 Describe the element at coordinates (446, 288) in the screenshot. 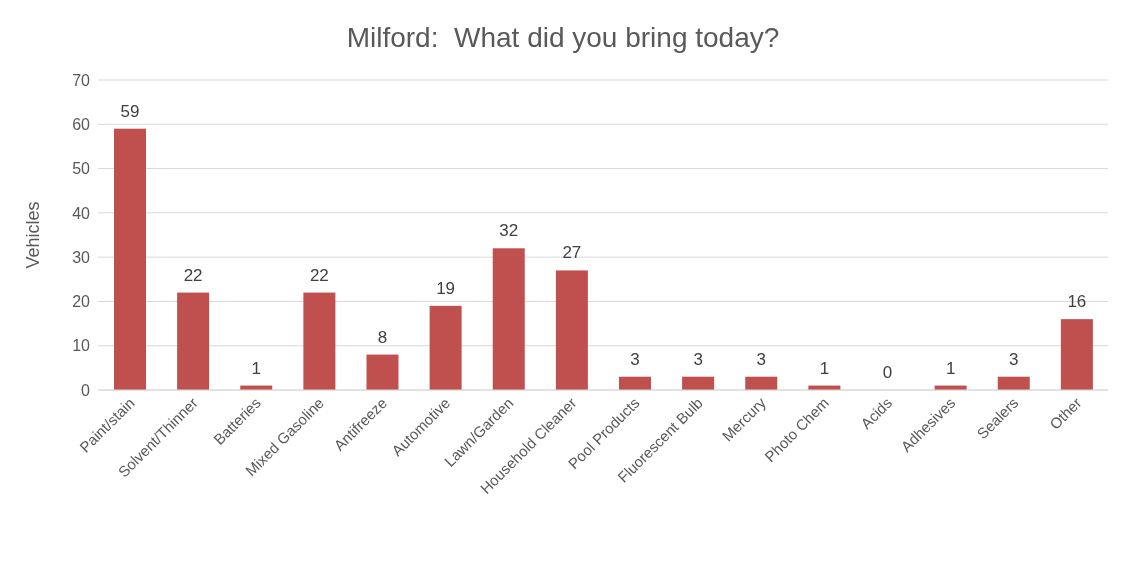

I see `data-label: 19` at that location.